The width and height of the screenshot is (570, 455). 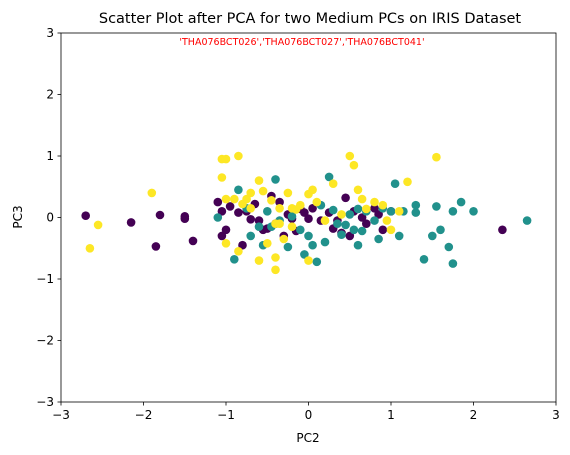 What do you see at coordinates (307, 438) in the screenshot?
I see `x-axis-label: PC2` at bounding box center [307, 438].